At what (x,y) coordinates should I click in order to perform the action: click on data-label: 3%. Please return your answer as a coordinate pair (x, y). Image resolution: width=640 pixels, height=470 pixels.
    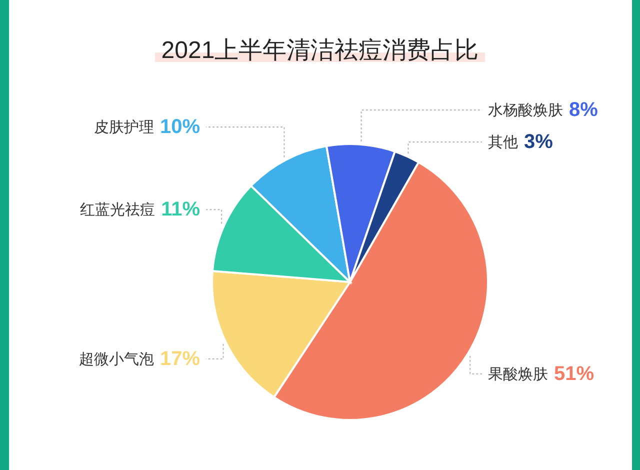
    Looking at the image, I should click on (539, 142).